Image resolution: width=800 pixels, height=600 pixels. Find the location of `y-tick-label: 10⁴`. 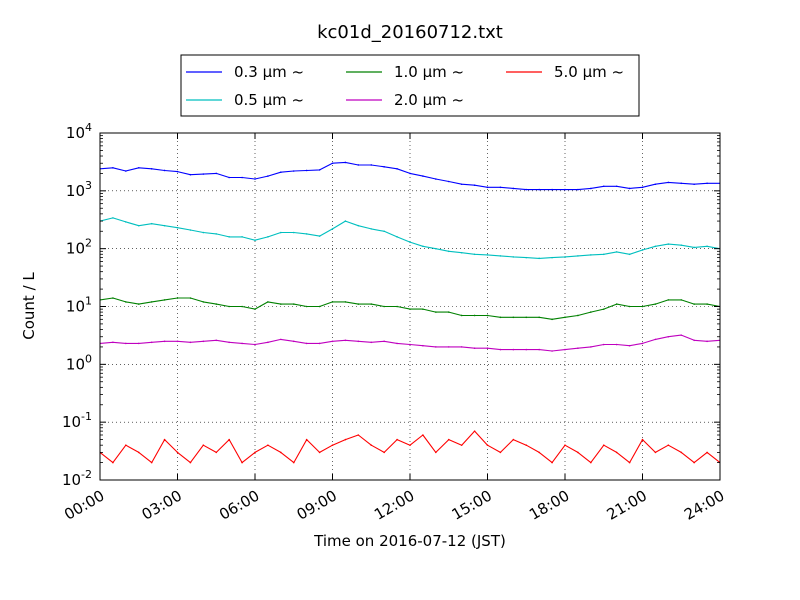

y-tick-label: 10⁴ is located at coordinates (79, 131).